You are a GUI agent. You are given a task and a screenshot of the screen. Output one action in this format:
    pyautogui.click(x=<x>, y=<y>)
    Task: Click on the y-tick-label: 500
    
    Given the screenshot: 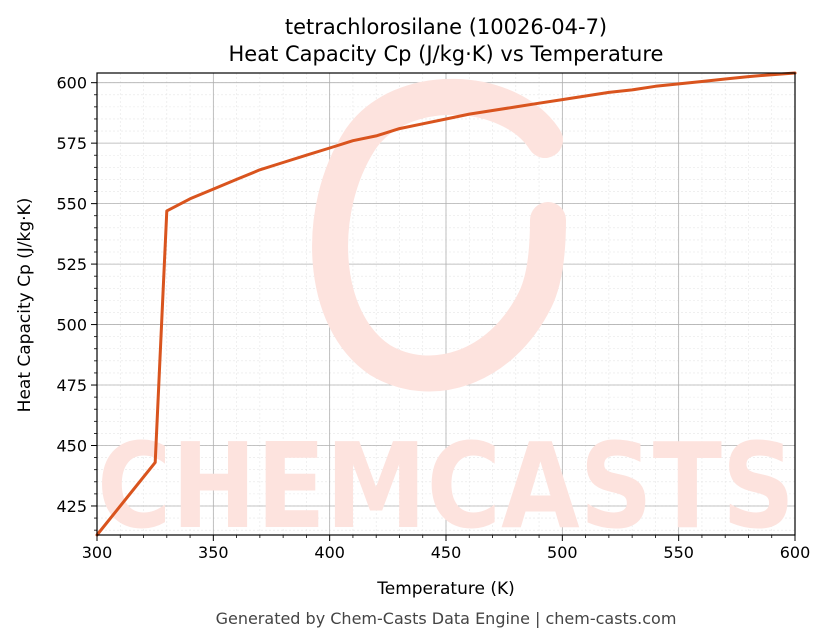 What is the action you would take?
    pyautogui.click(x=71, y=325)
    